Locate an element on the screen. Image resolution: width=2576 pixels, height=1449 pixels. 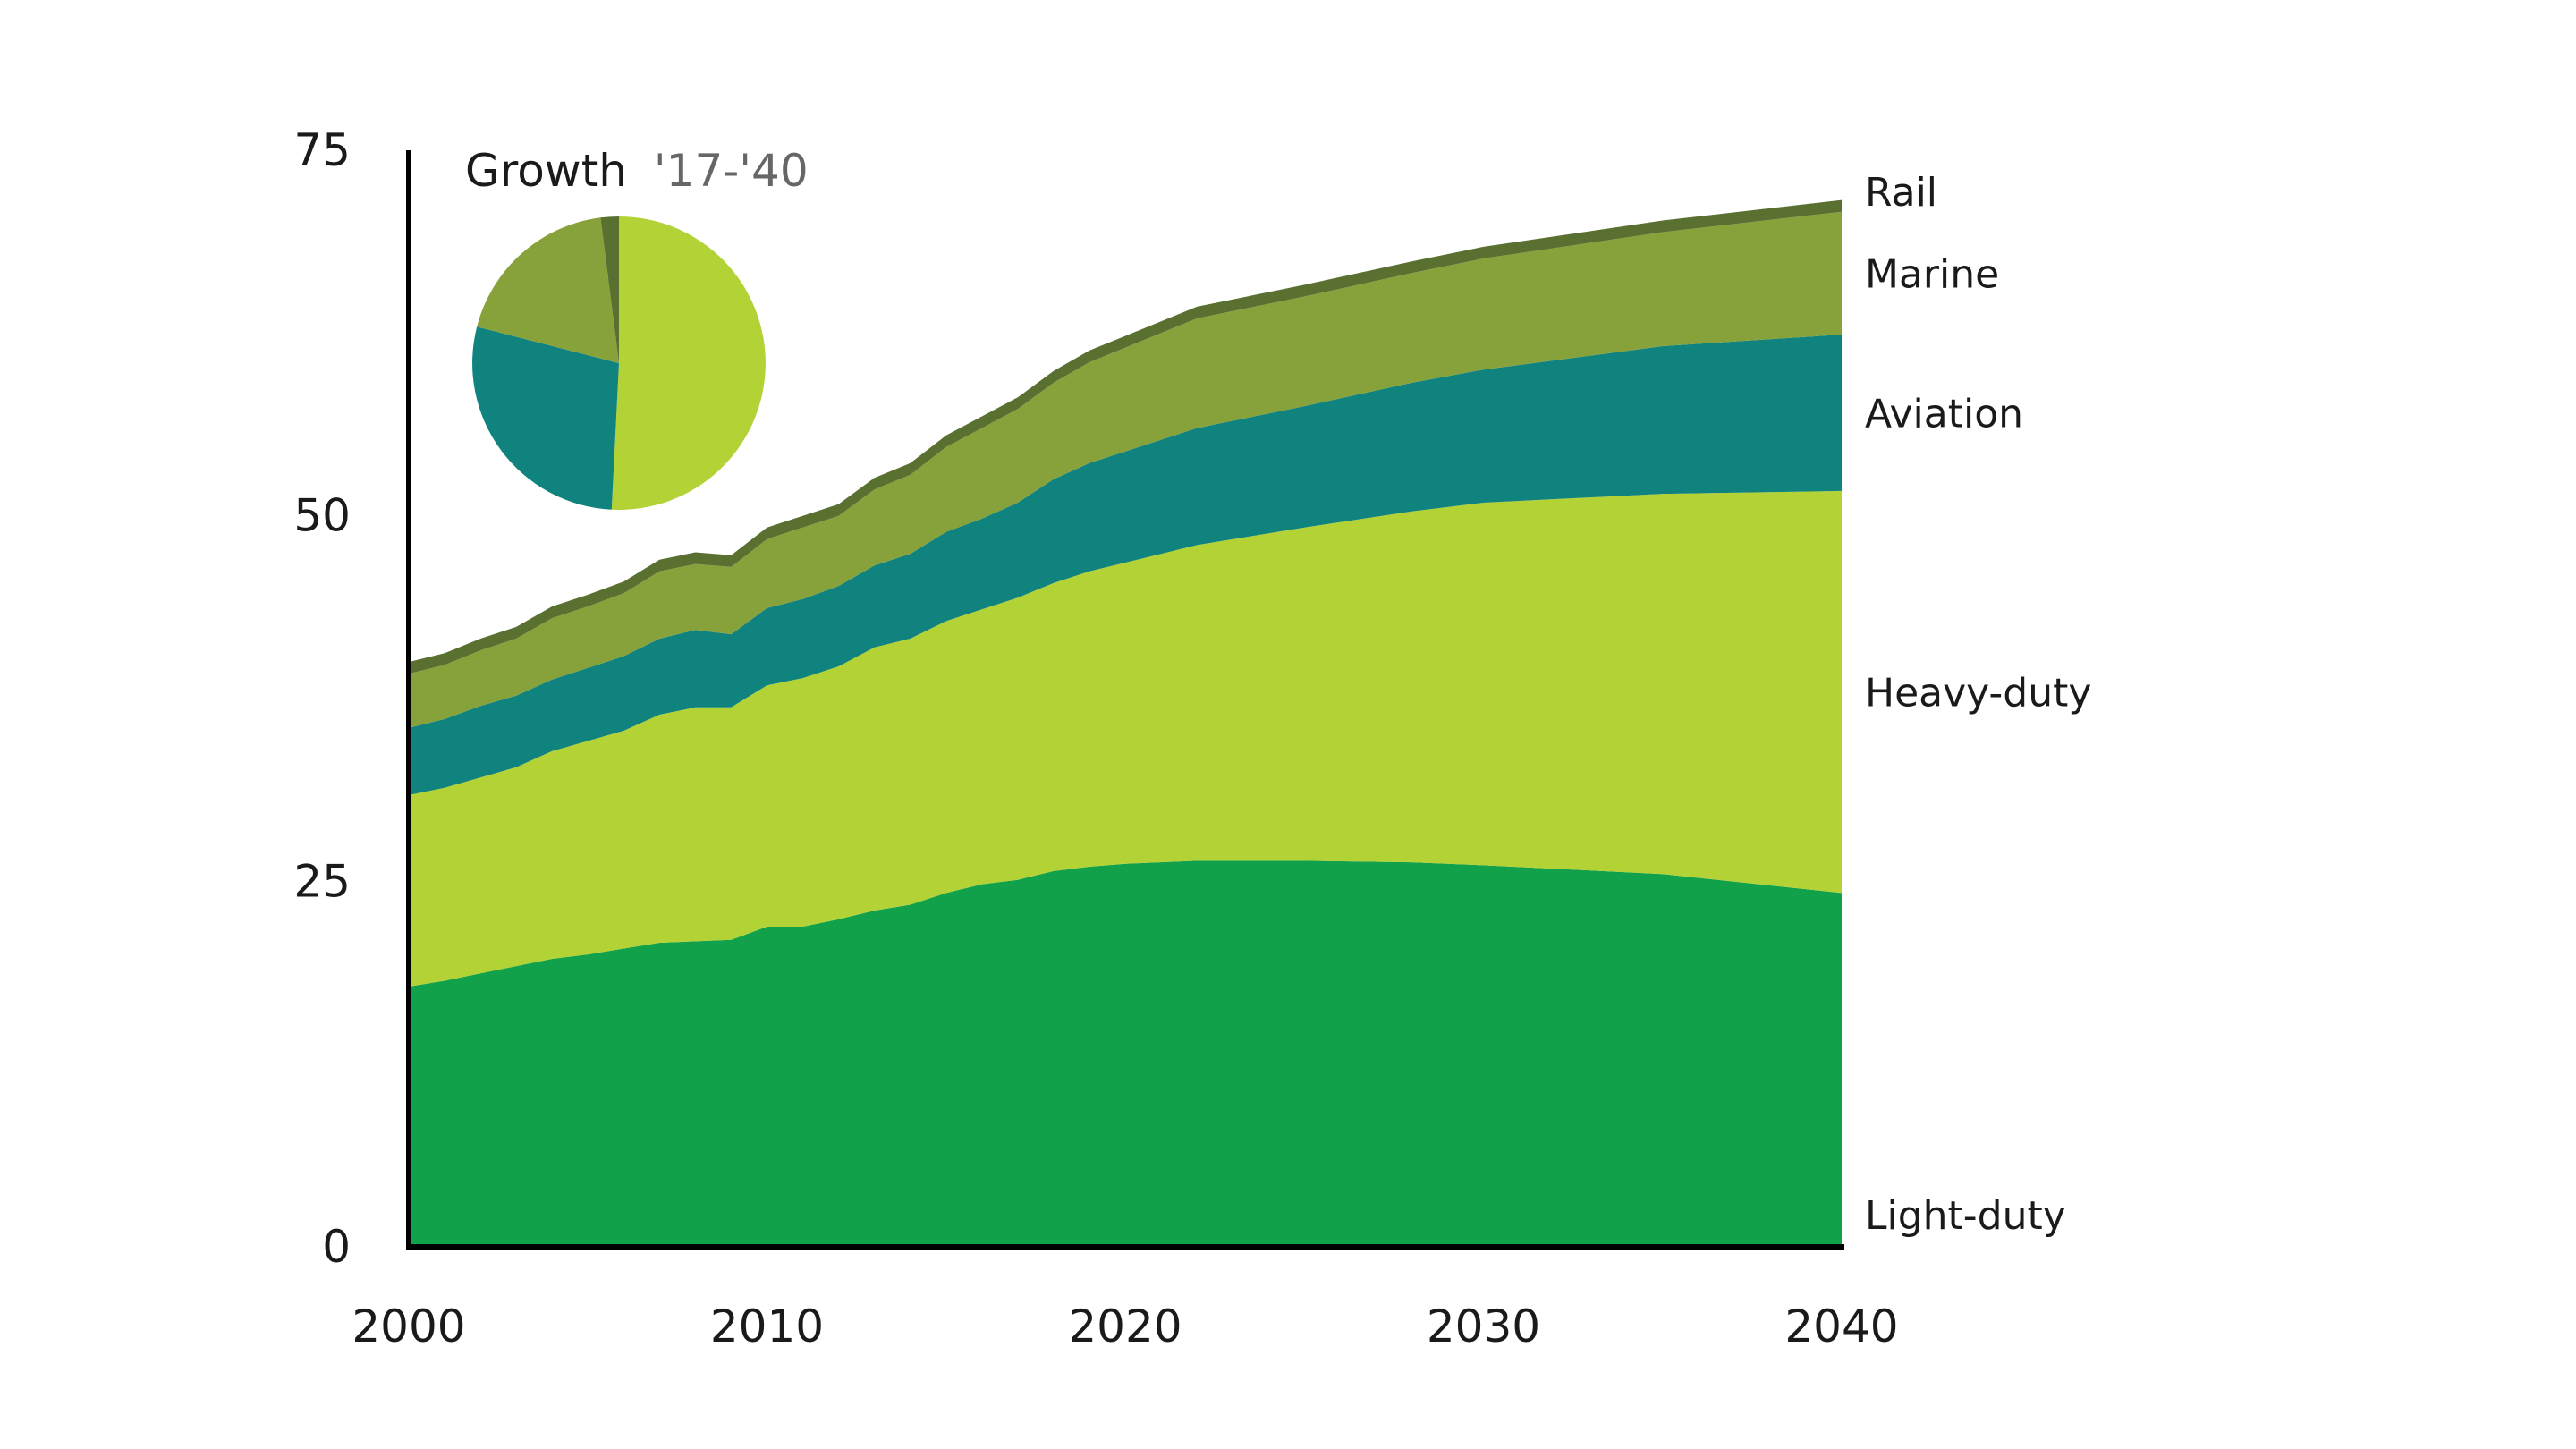
pie-slice-aviation is located at coordinates (545, 418).